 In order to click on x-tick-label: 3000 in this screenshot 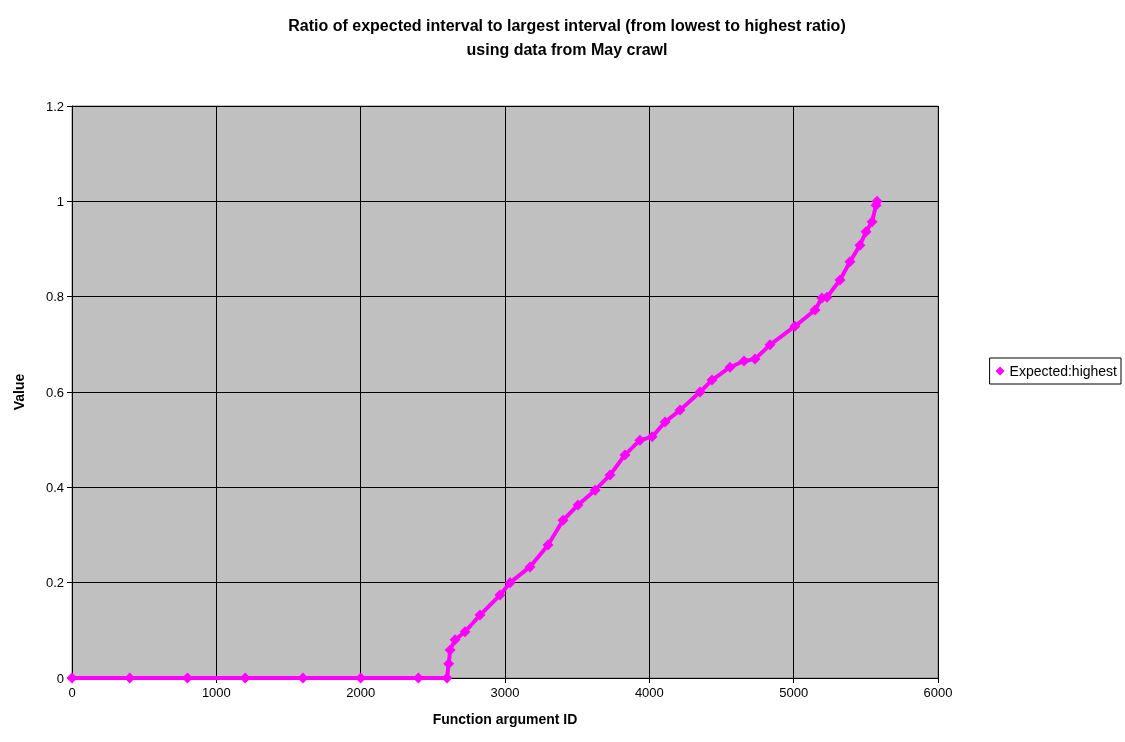, I will do `click(505, 692)`.